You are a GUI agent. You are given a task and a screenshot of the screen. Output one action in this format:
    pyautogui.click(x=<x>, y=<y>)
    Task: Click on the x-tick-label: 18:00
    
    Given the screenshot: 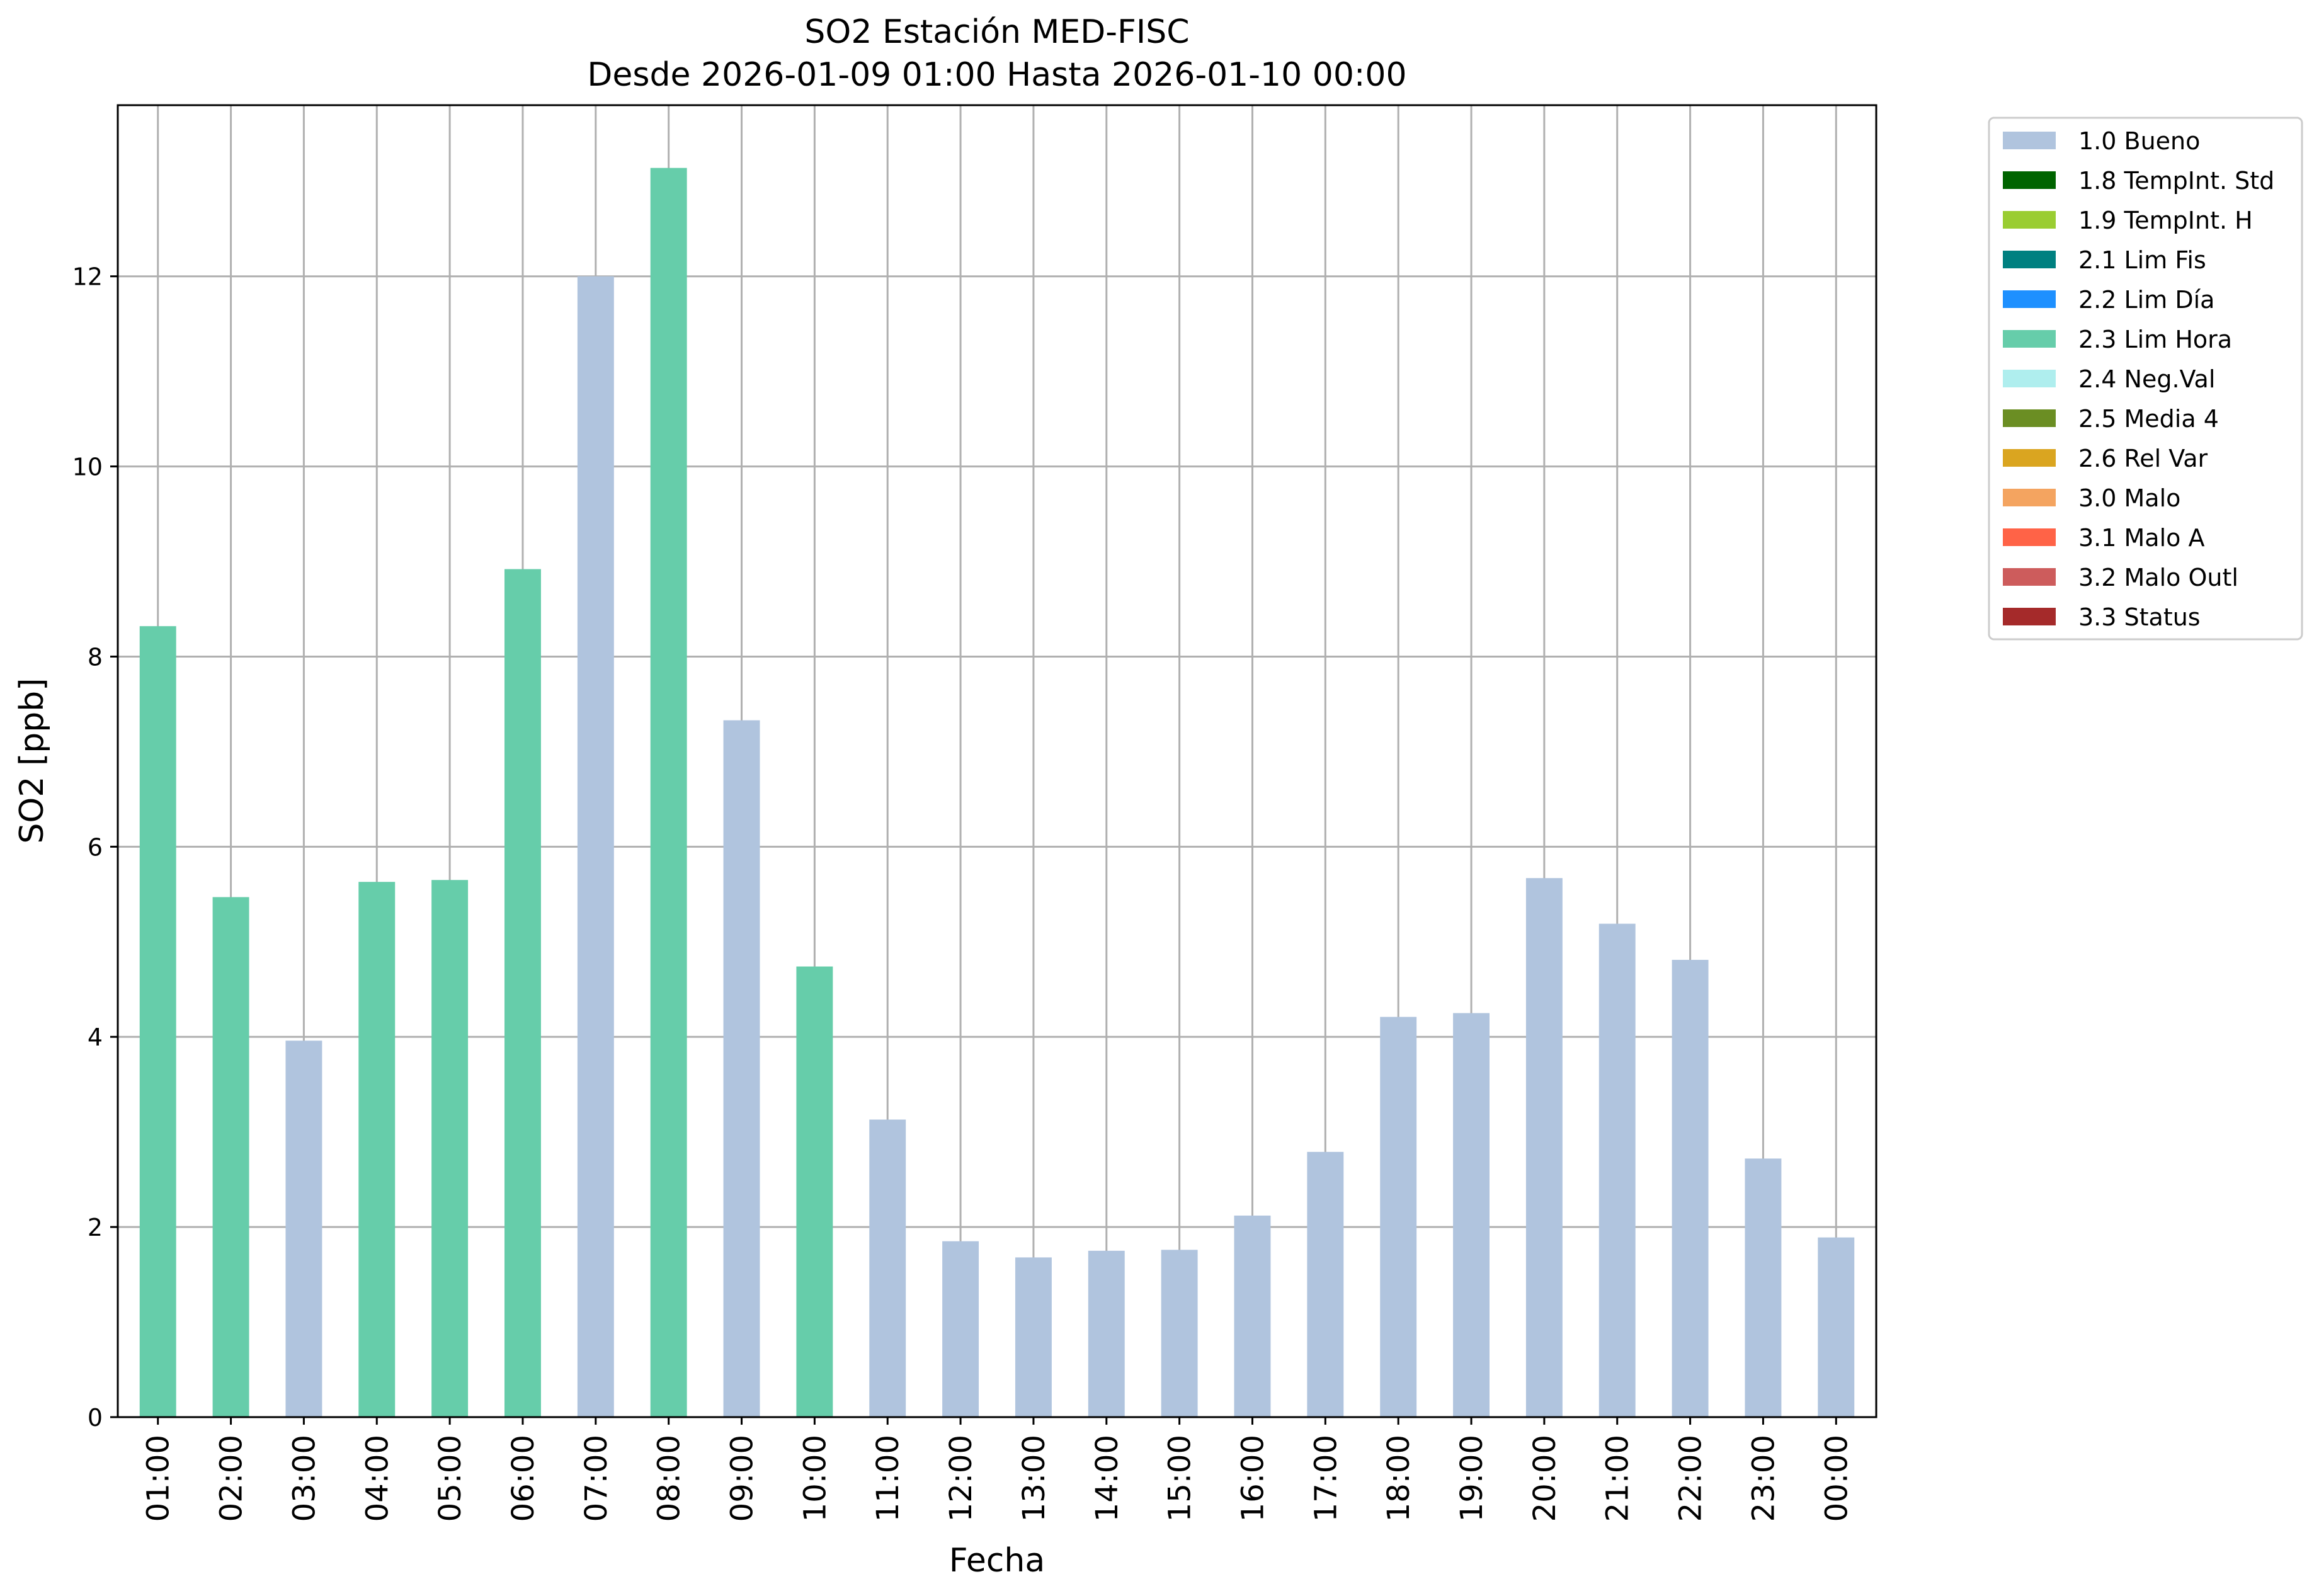 What is the action you would take?
    pyautogui.click(x=1398, y=1478)
    